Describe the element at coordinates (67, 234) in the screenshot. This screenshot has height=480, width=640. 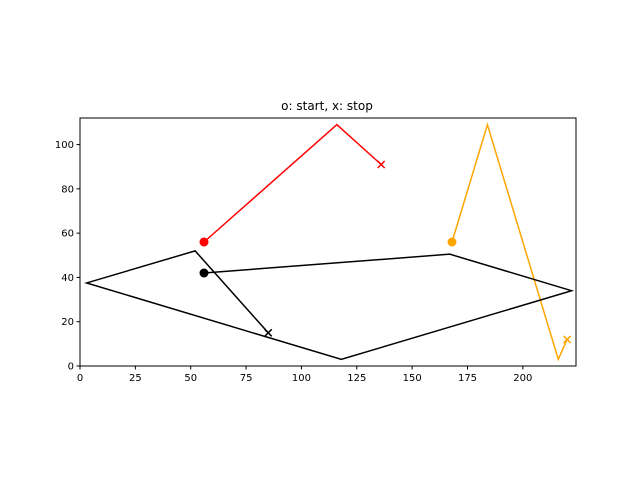
I see `y-tick-label: 60` at that location.